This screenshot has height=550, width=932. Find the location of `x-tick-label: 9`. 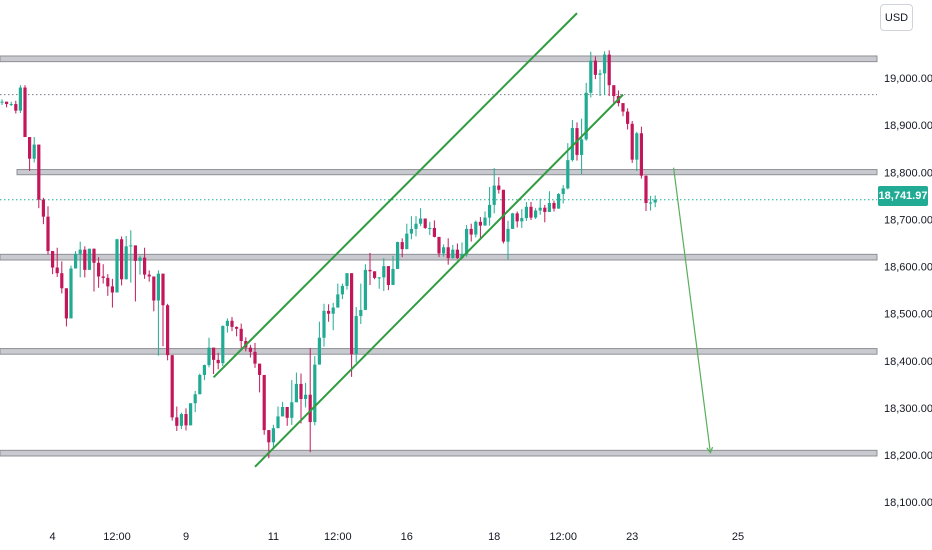

x-tick-label: 9 is located at coordinates (186, 537).